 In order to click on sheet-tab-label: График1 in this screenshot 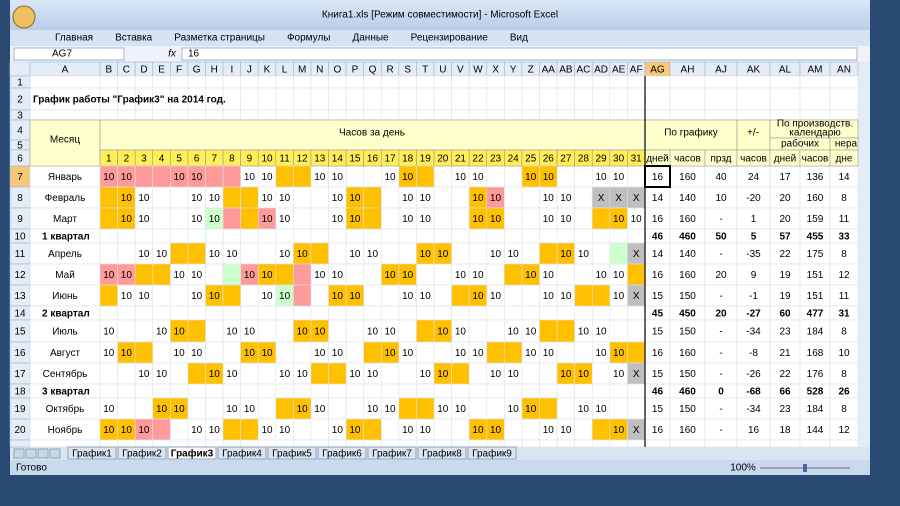, I will do `click(92, 454)`.